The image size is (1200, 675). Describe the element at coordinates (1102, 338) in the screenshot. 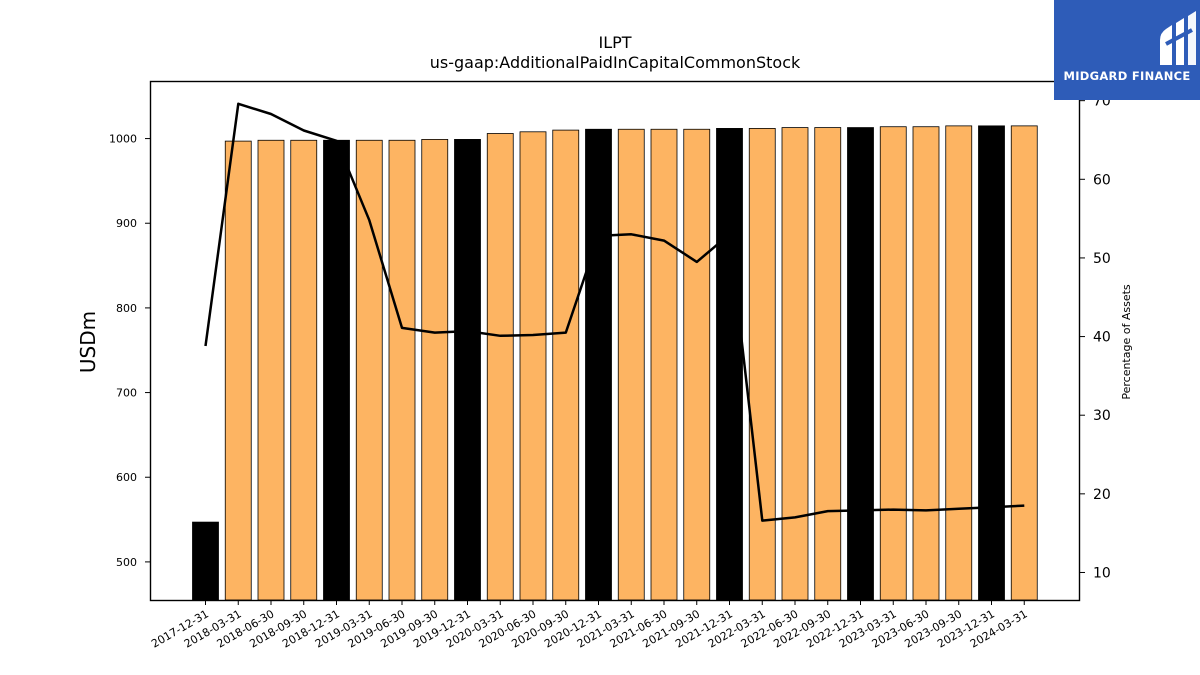

I see `y2-tick-label: 40` at that location.